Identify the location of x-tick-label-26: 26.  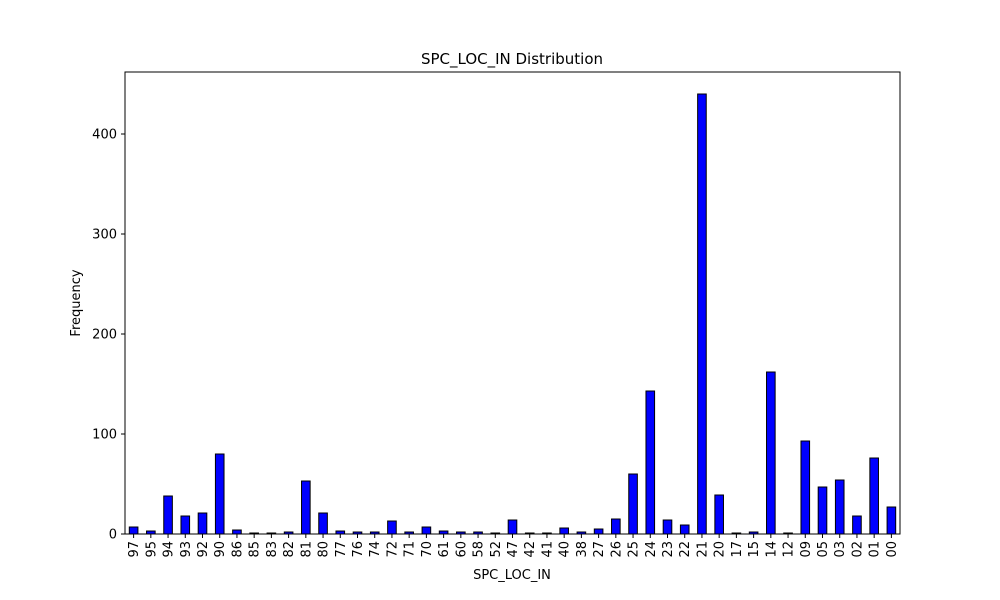
(616, 549).